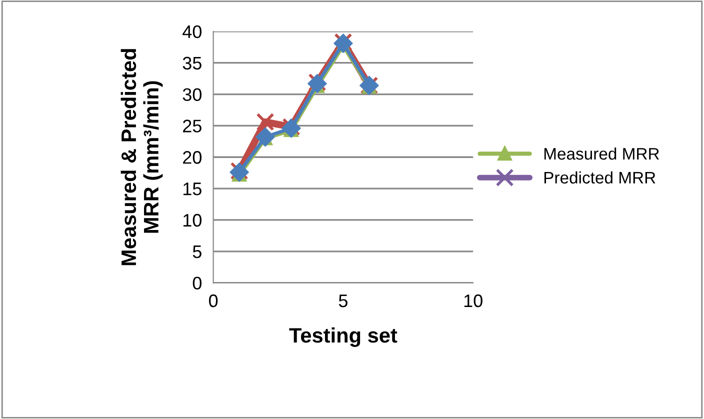 This screenshot has height=419, width=704. What do you see at coordinates (343, 337) in the screenshot?
I see `x-axis-title: Testing set` at bounding box center [343, 337].